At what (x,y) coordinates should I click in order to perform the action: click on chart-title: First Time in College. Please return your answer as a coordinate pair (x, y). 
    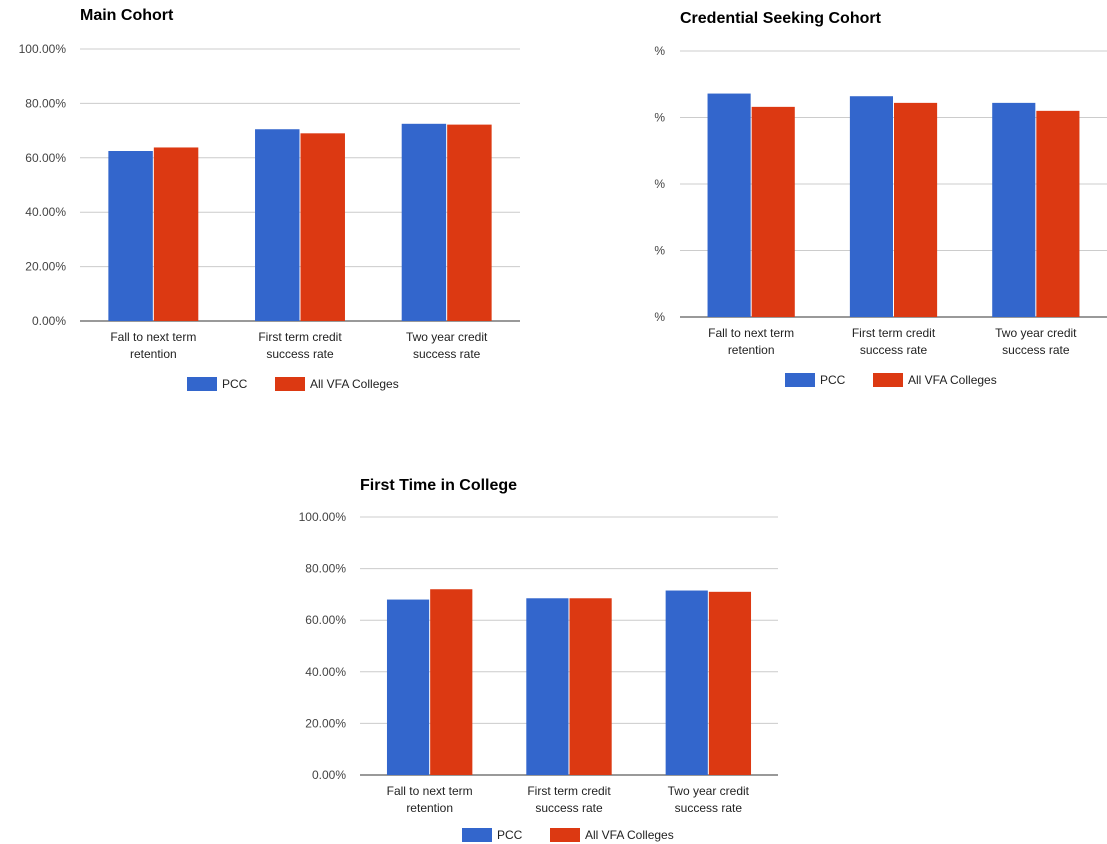
    Looking at the image, I should click on (439, 485).